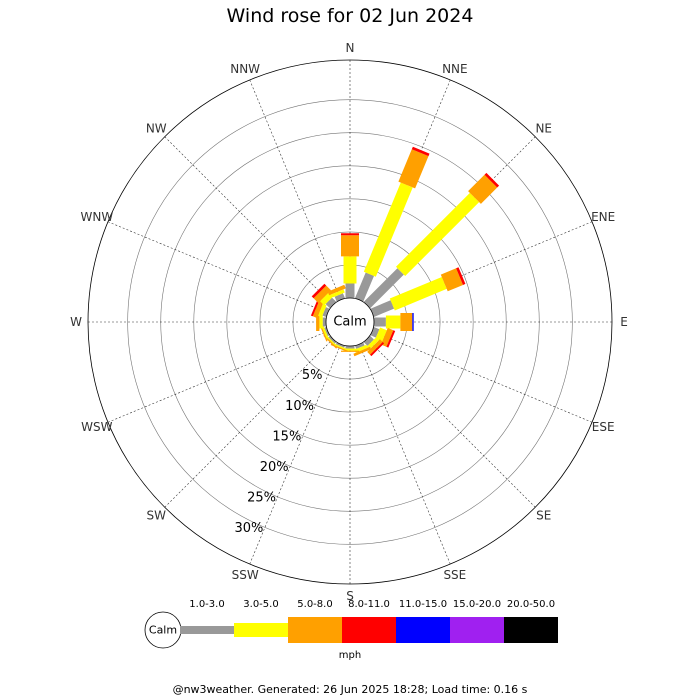 Image resolution: width=700 pixels, height=700 pixels. What do you see at coordinates (314, 604) in the screenshot?
I see `legend-label-5.0-8.0: 5.0-8.0` at bounding box center [314, 604].